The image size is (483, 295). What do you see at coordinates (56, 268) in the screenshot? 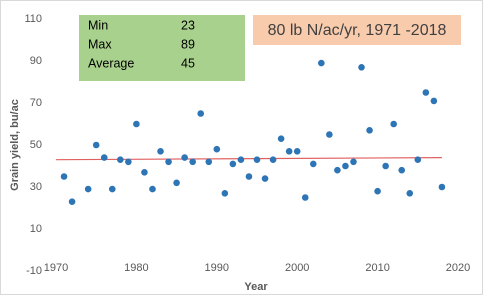
I see `x-tick-label: 1970` at bounding box center [56, 268].